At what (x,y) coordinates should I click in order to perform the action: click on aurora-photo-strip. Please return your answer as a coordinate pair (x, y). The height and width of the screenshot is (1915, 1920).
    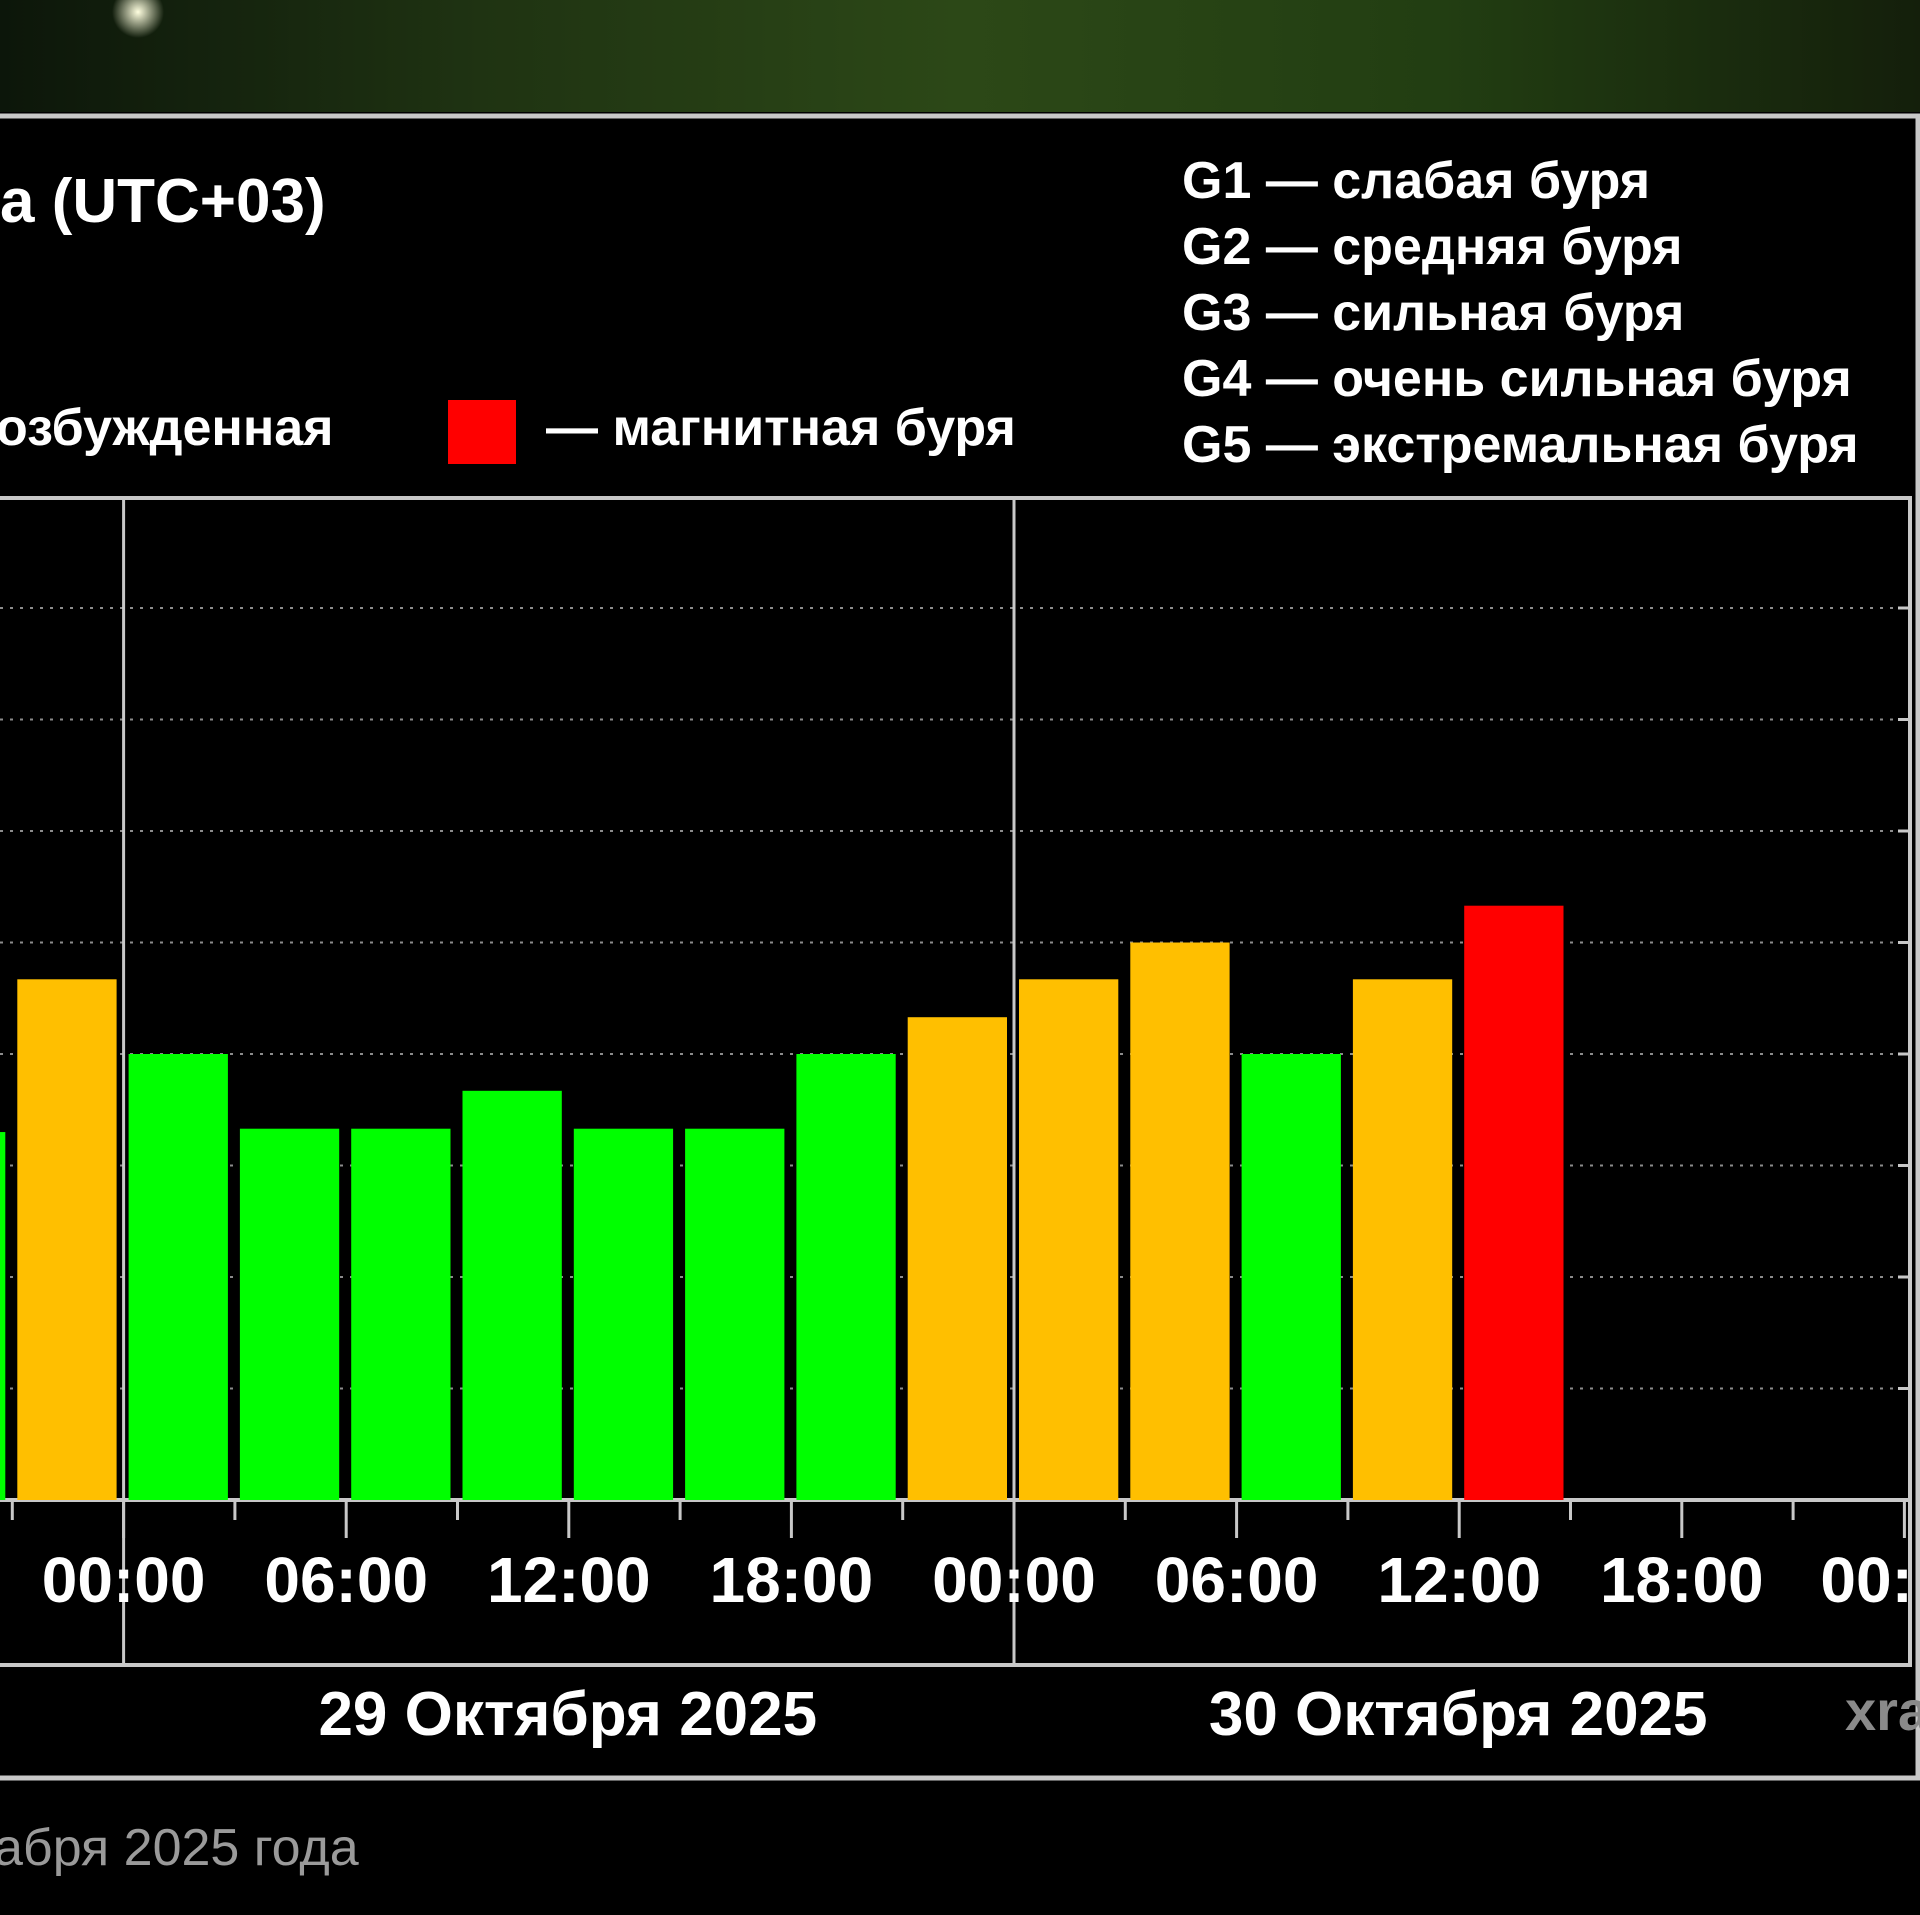
    Looking at the image, I should click on (960, 56).